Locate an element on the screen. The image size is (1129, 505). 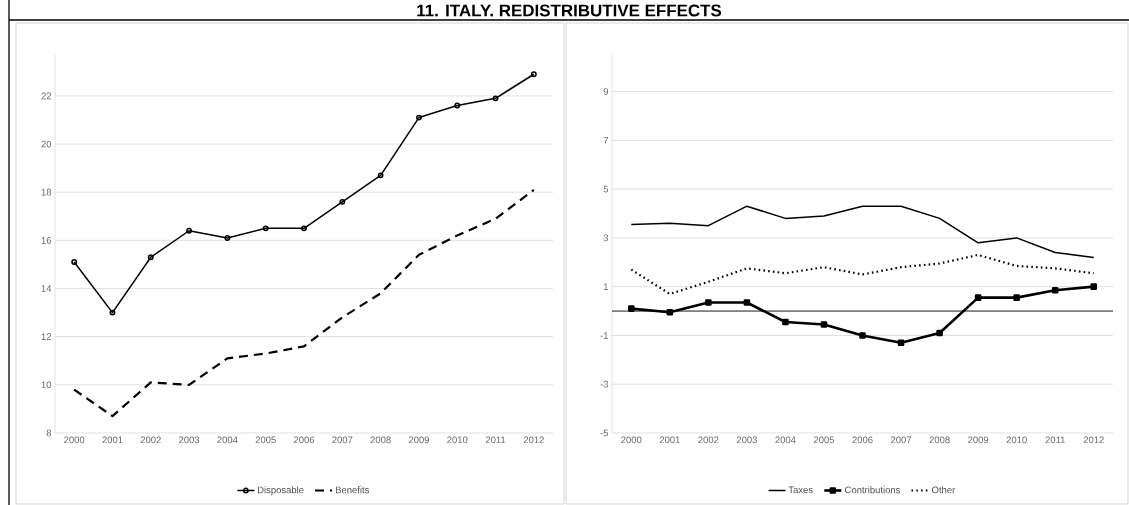
legend-label: Taxes is located at coordinates (800, 490).